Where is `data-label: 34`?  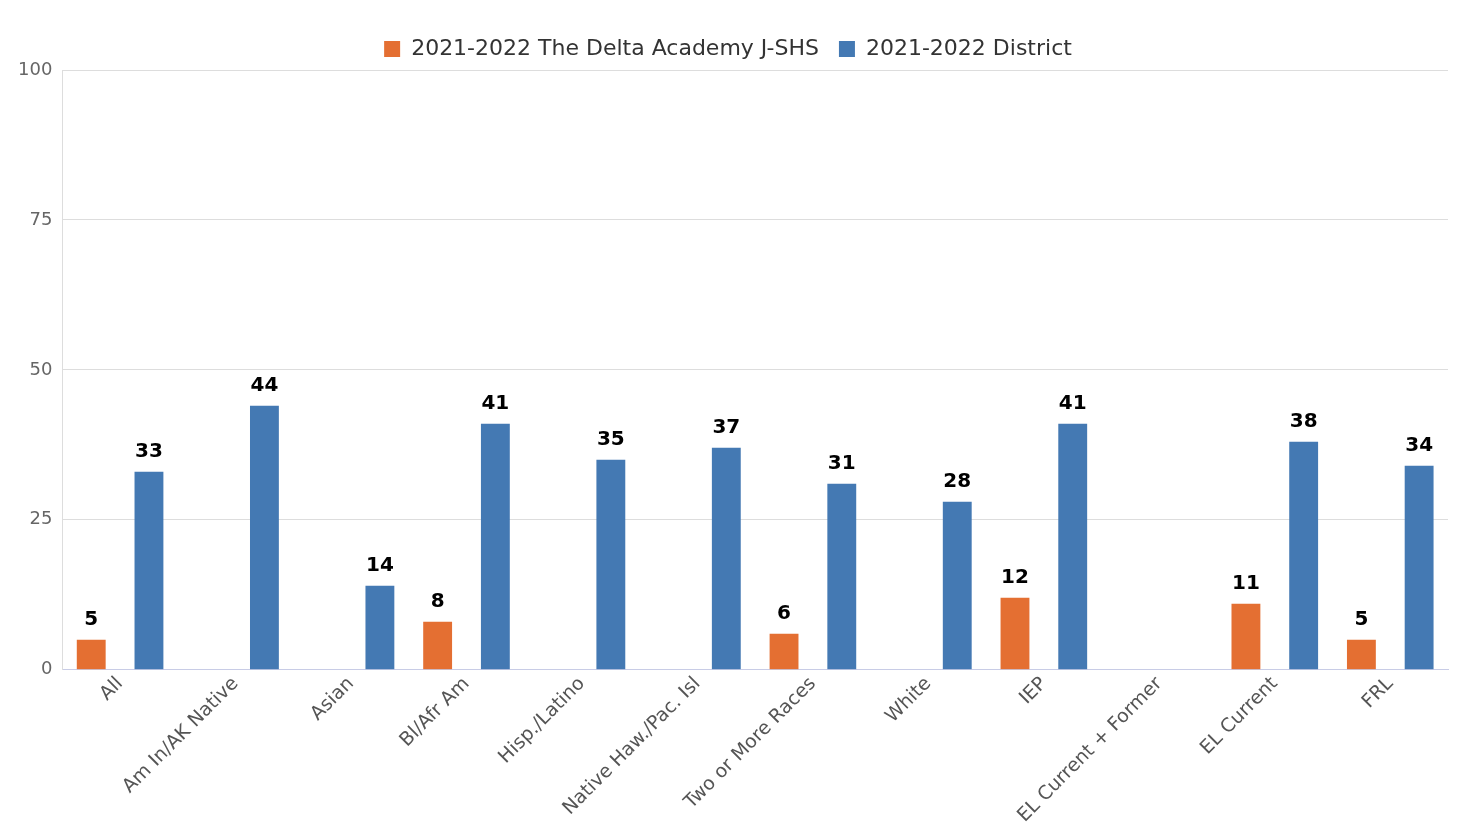
data-label: 34 is located at coordinates (1419, 444).